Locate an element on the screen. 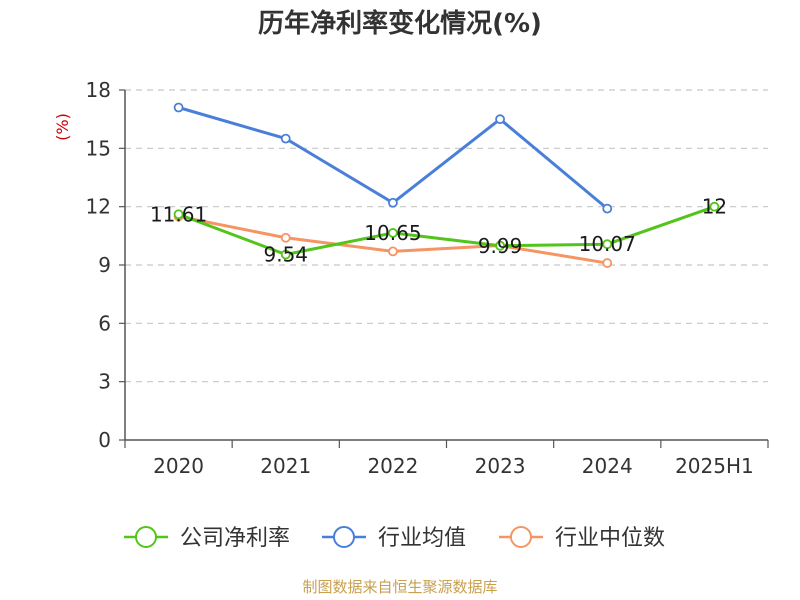  legend: 公司净利率 行业均值 行业中位数 is located at coordinates (394, 538).